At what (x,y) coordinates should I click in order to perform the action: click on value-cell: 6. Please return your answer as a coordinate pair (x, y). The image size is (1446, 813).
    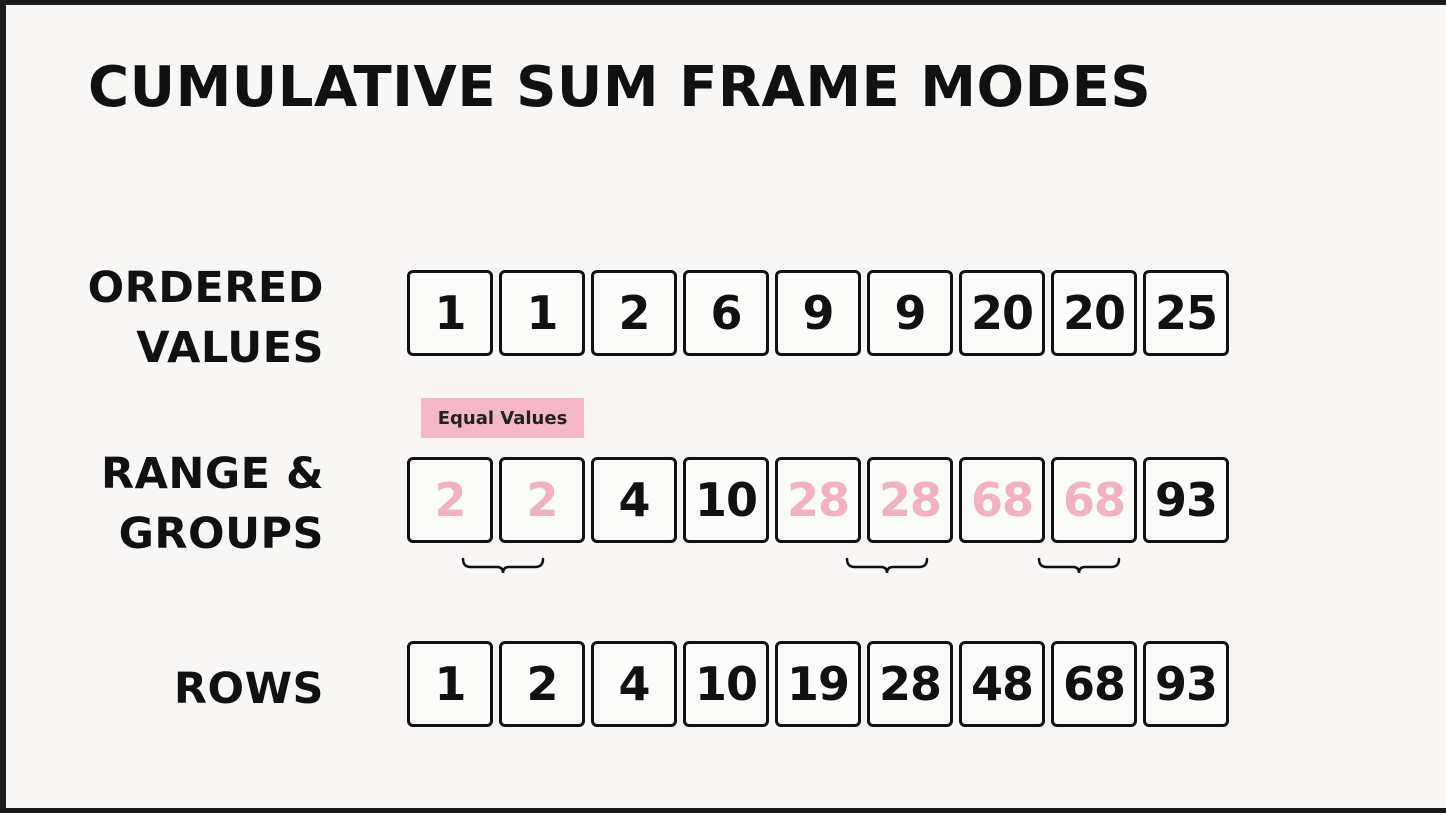
    Looking at the image, I should click on (726, 313).